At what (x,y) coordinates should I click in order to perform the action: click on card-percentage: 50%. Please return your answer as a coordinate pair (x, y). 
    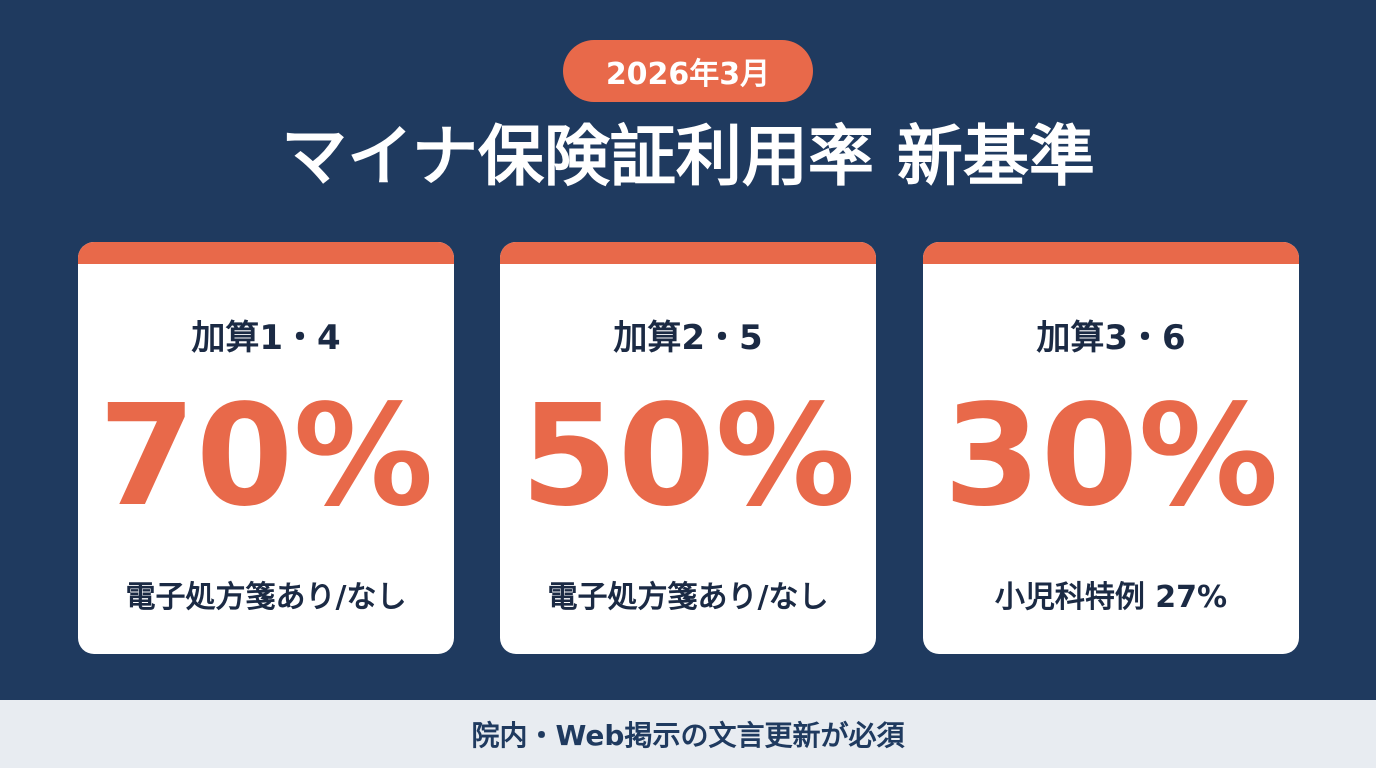
    Looking at the image, I should click on (688, 456).